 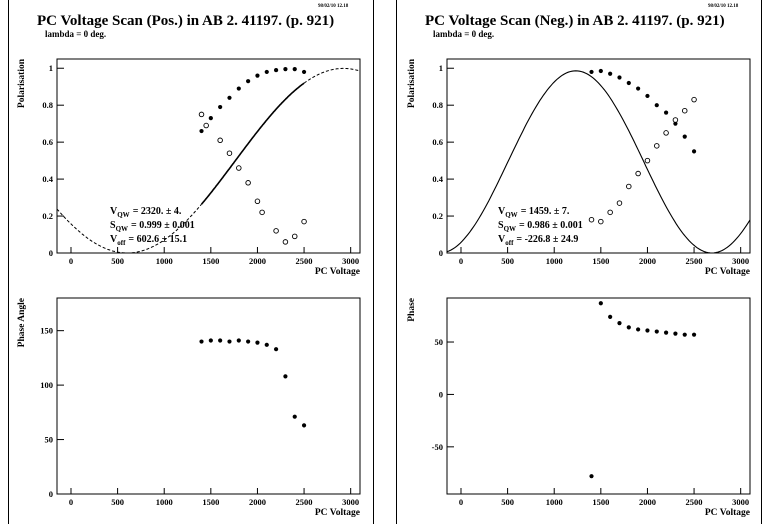 What do you see at coordinates (22, 322) in the screenshot?
I see `y-axis-label: Phase Angle` at bounding box center [22, 322].